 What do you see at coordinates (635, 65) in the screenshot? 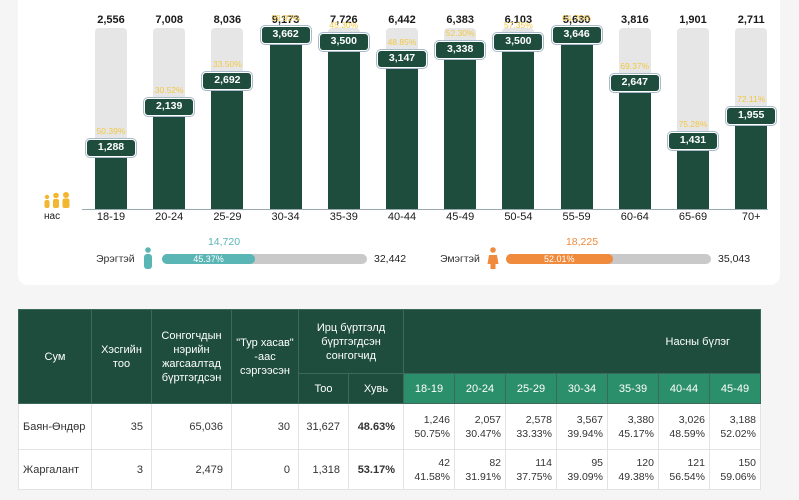
I see `percent-label: 69.37%` at bounding box center [635, 65].